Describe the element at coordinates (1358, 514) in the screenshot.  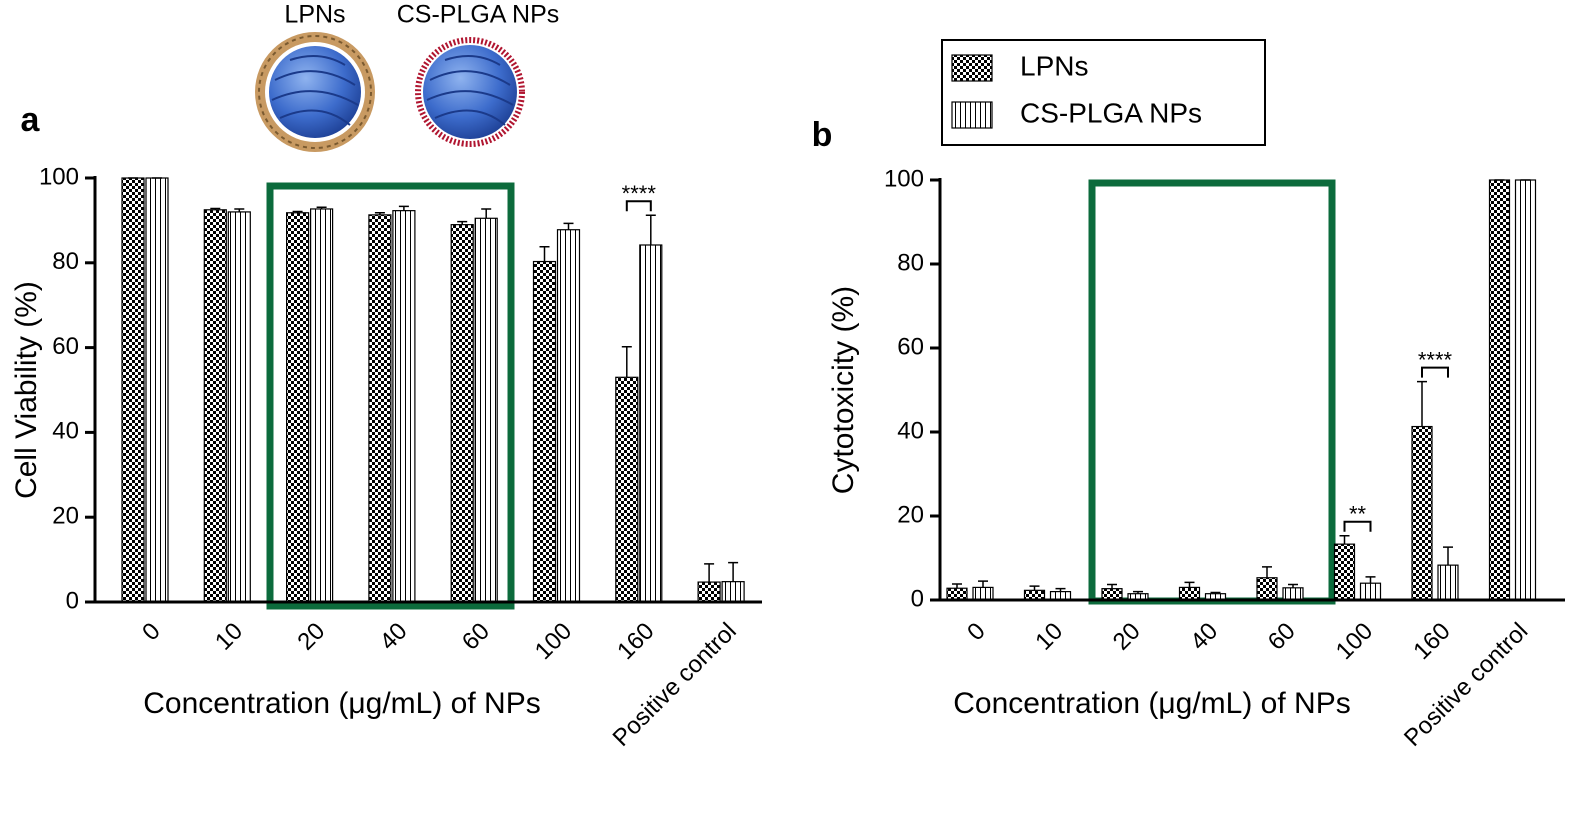
I see `significance-label: **` at that location.